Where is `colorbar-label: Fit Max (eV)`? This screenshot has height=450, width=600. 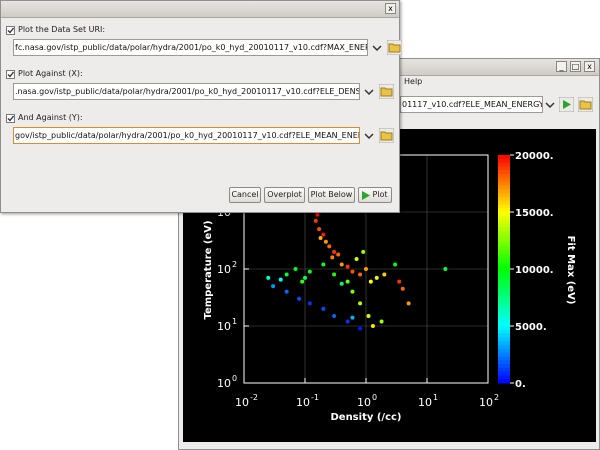
colorbar-label: Fit Max (eV) is located at coordinates (570, 270).